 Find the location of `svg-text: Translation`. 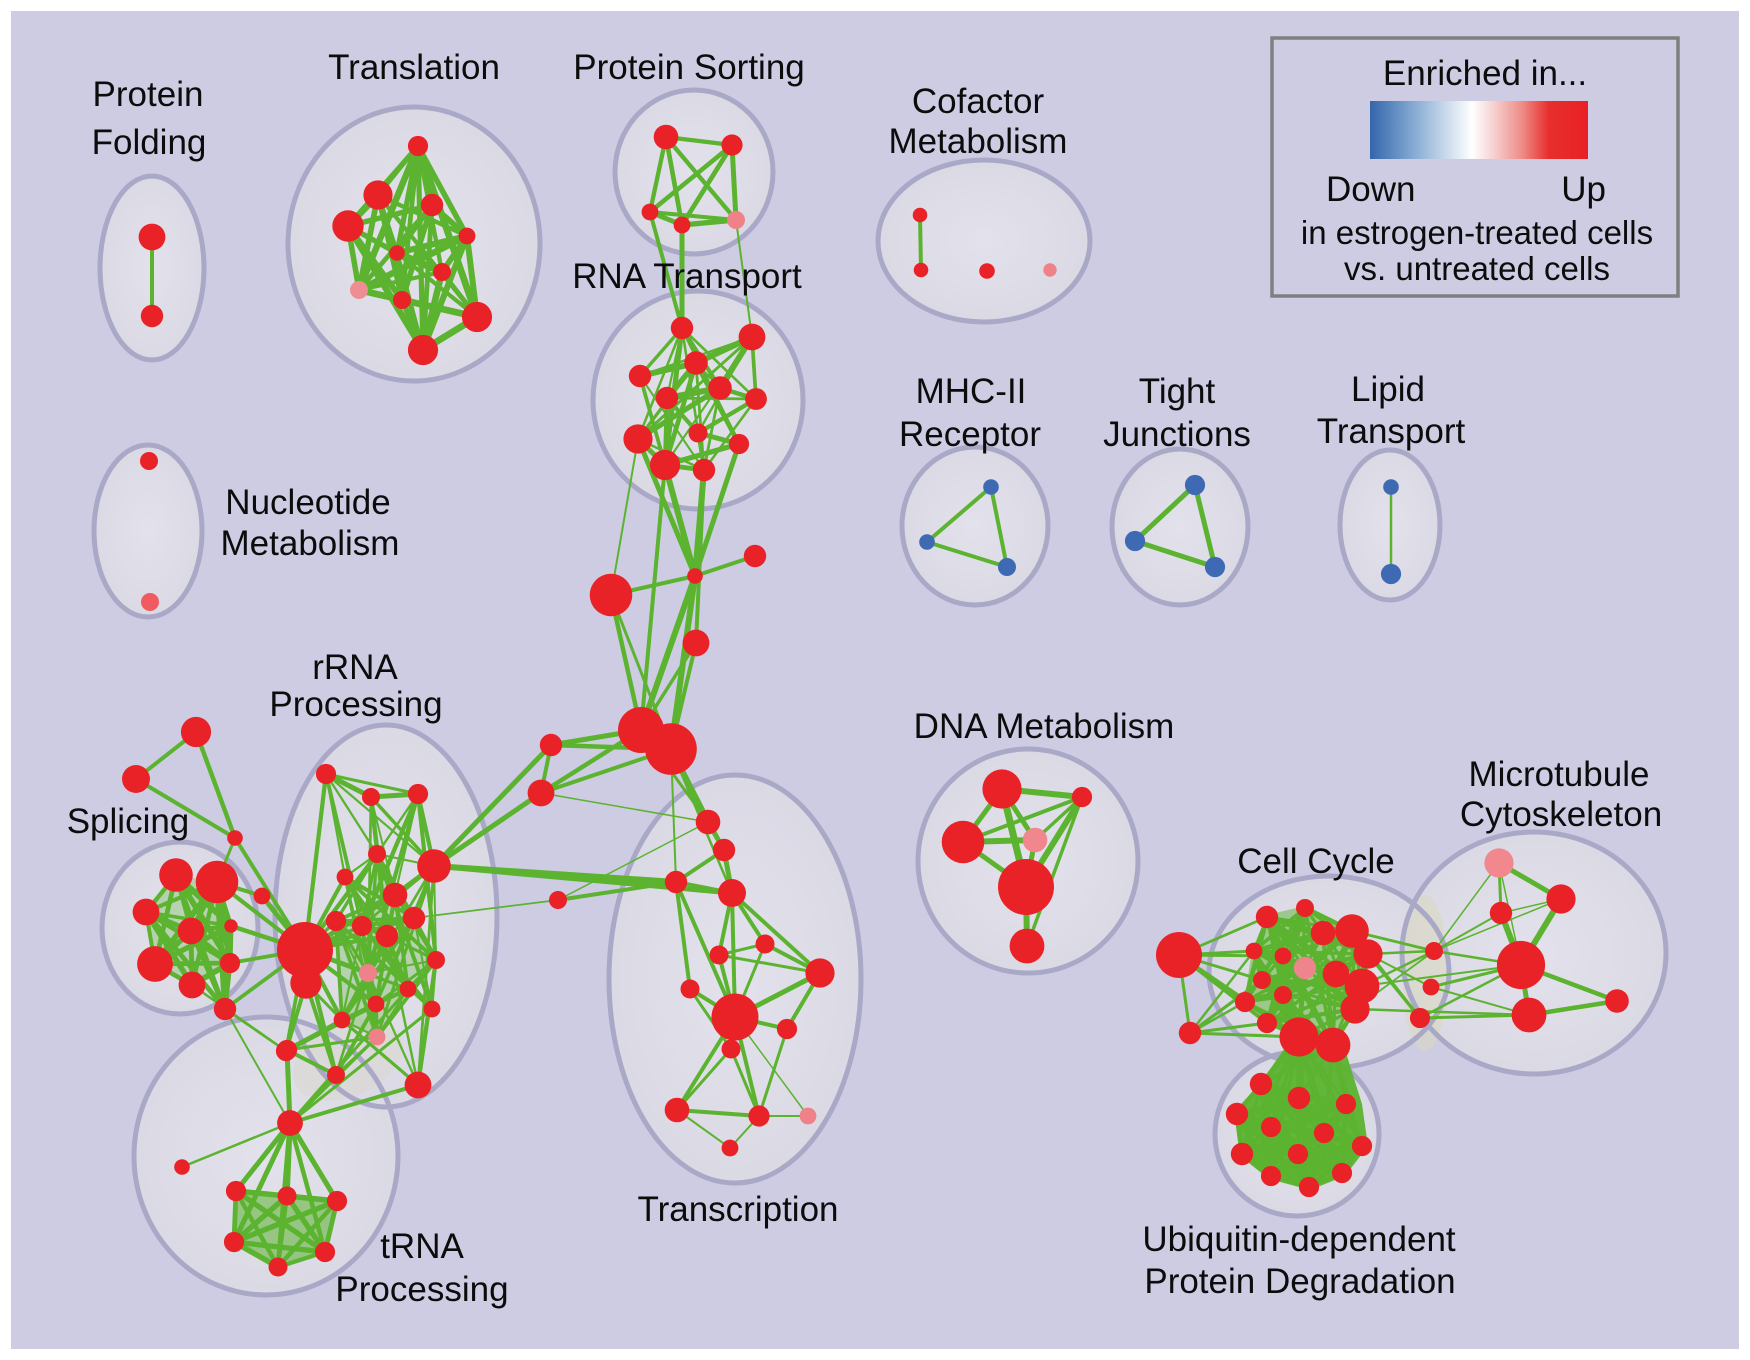

svg-text: Translation is located at coordinates (414, 67).